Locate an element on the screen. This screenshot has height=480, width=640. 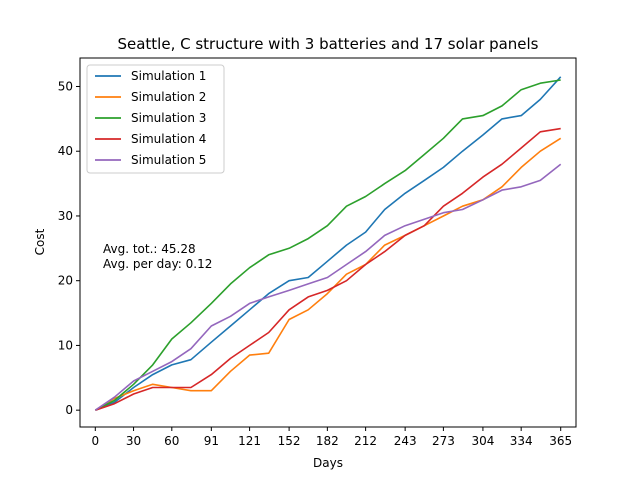
y-tick-label: 30 is located at coordinates (65, 216).